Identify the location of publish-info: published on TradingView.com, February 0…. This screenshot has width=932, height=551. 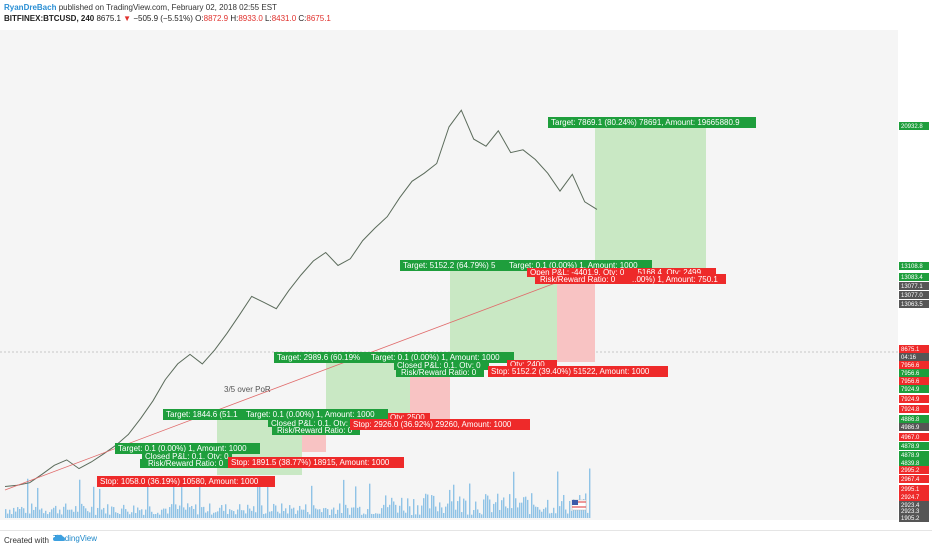
(167, 7).